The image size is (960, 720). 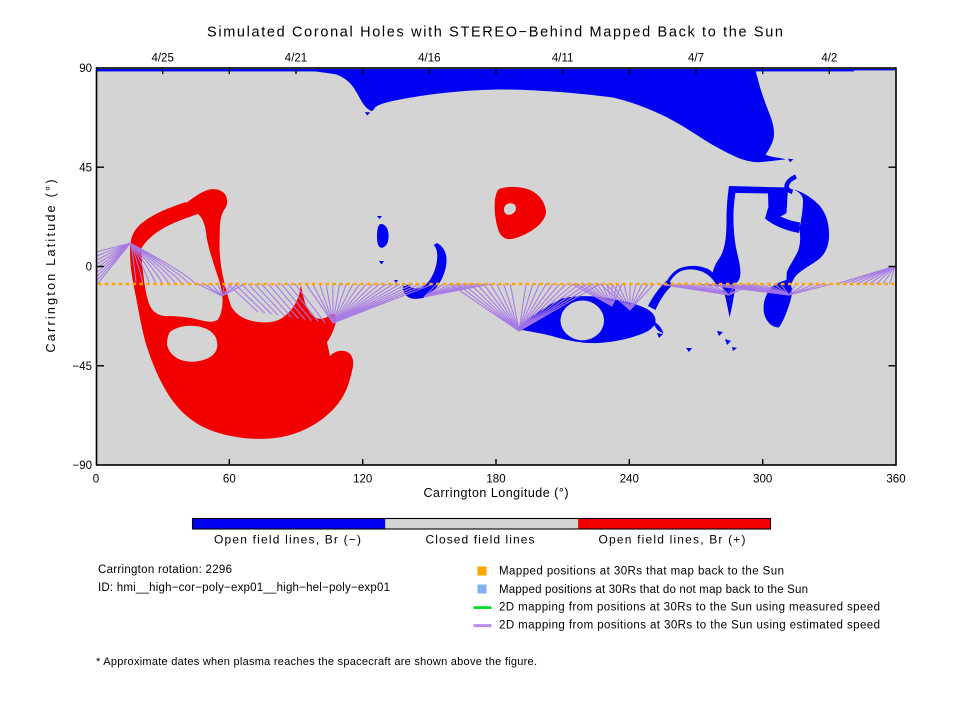 I want to click on svg-text: 4/11, so click(x=563, y=59).